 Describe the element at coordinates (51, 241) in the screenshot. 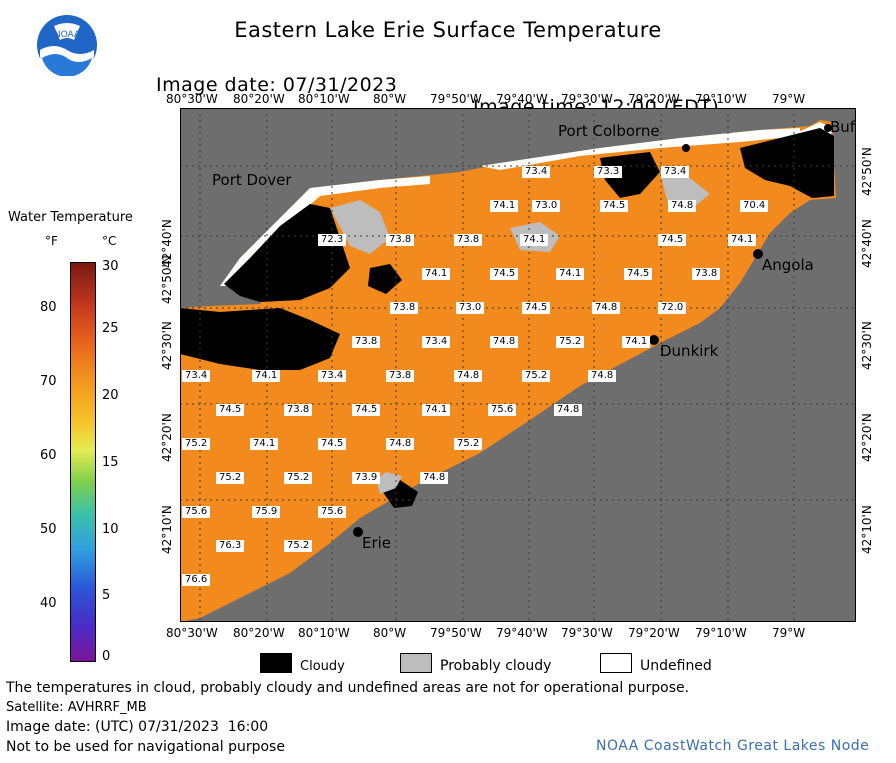

I see `legend-unit-f: °F` at that location.